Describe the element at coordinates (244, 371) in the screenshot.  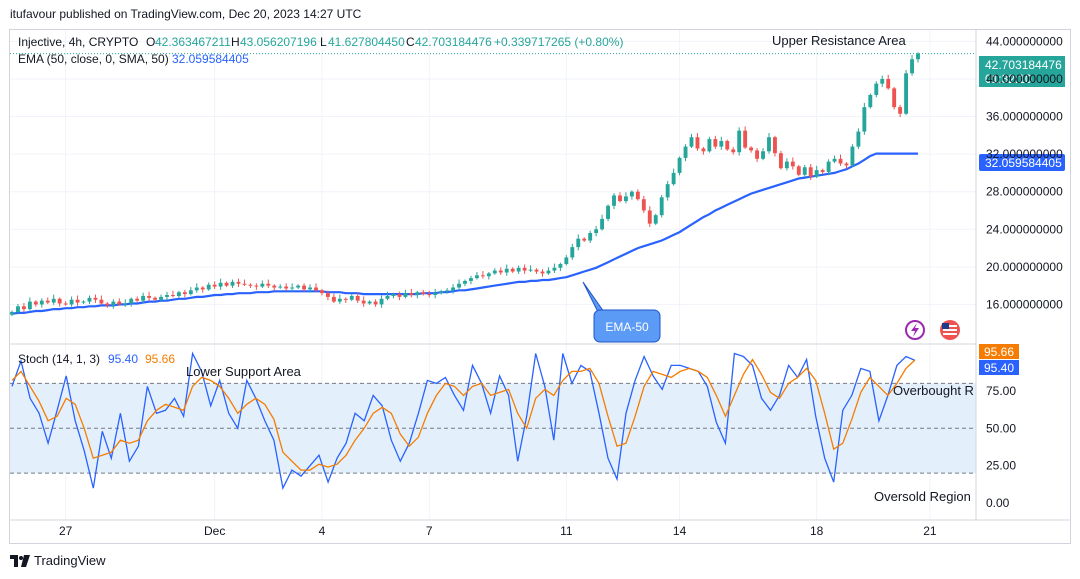
I see `lower-support-label: Lower Support Area` at that location.